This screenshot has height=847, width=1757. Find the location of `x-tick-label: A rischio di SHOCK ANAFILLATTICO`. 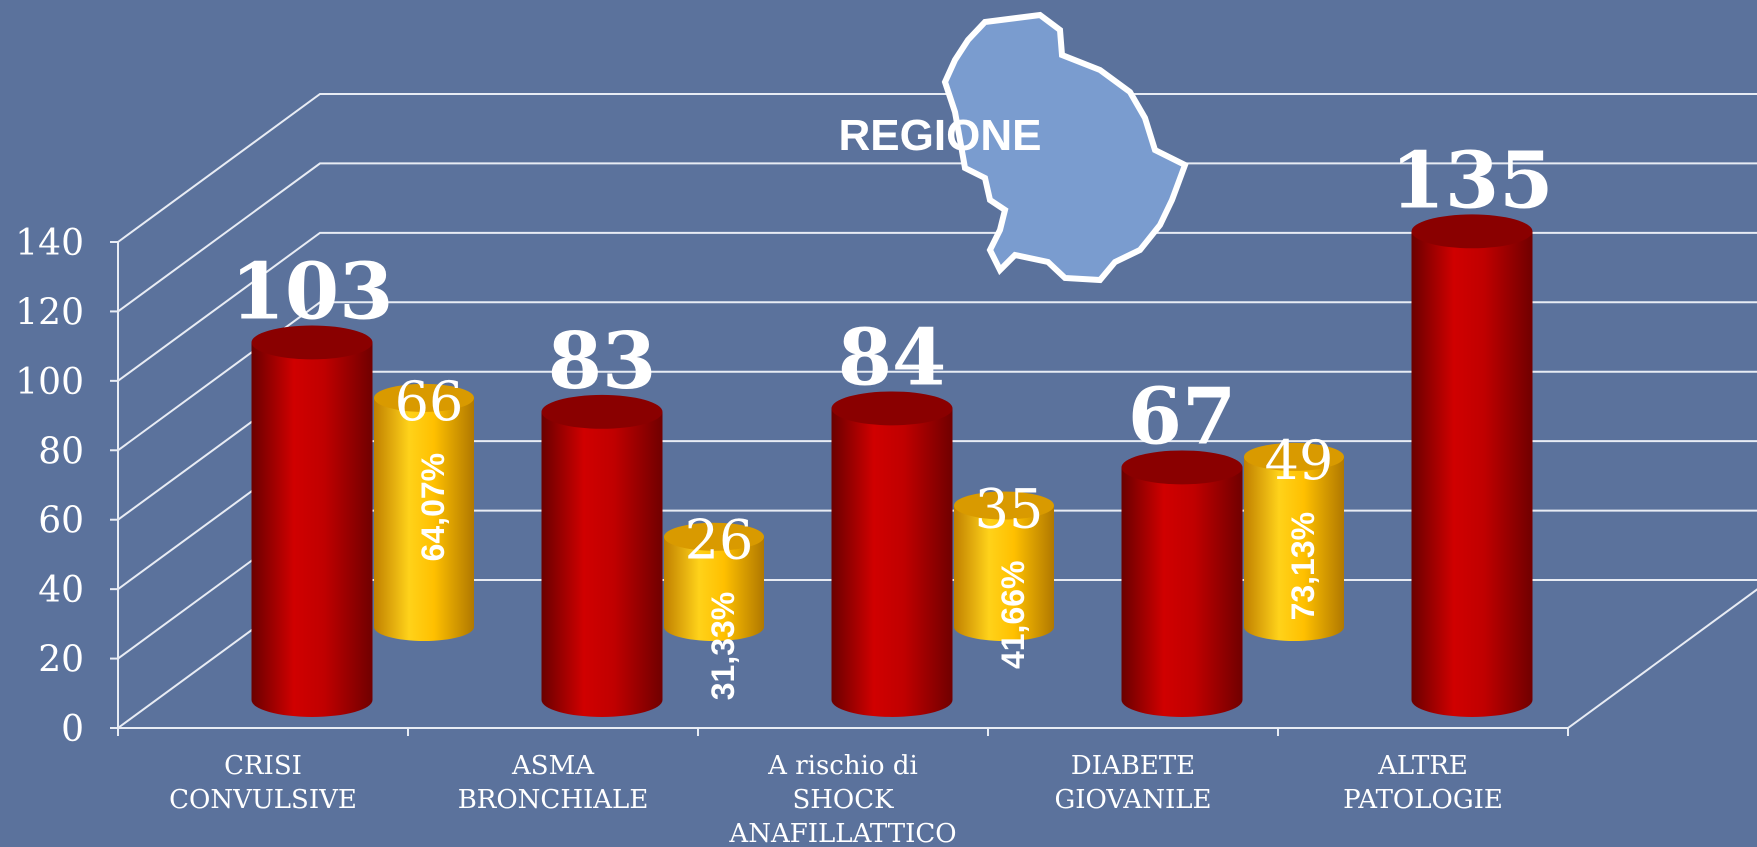

x-tick-label: A rischio di SHOCK ANAFILLATTICO is located at coordinates (842, 799).